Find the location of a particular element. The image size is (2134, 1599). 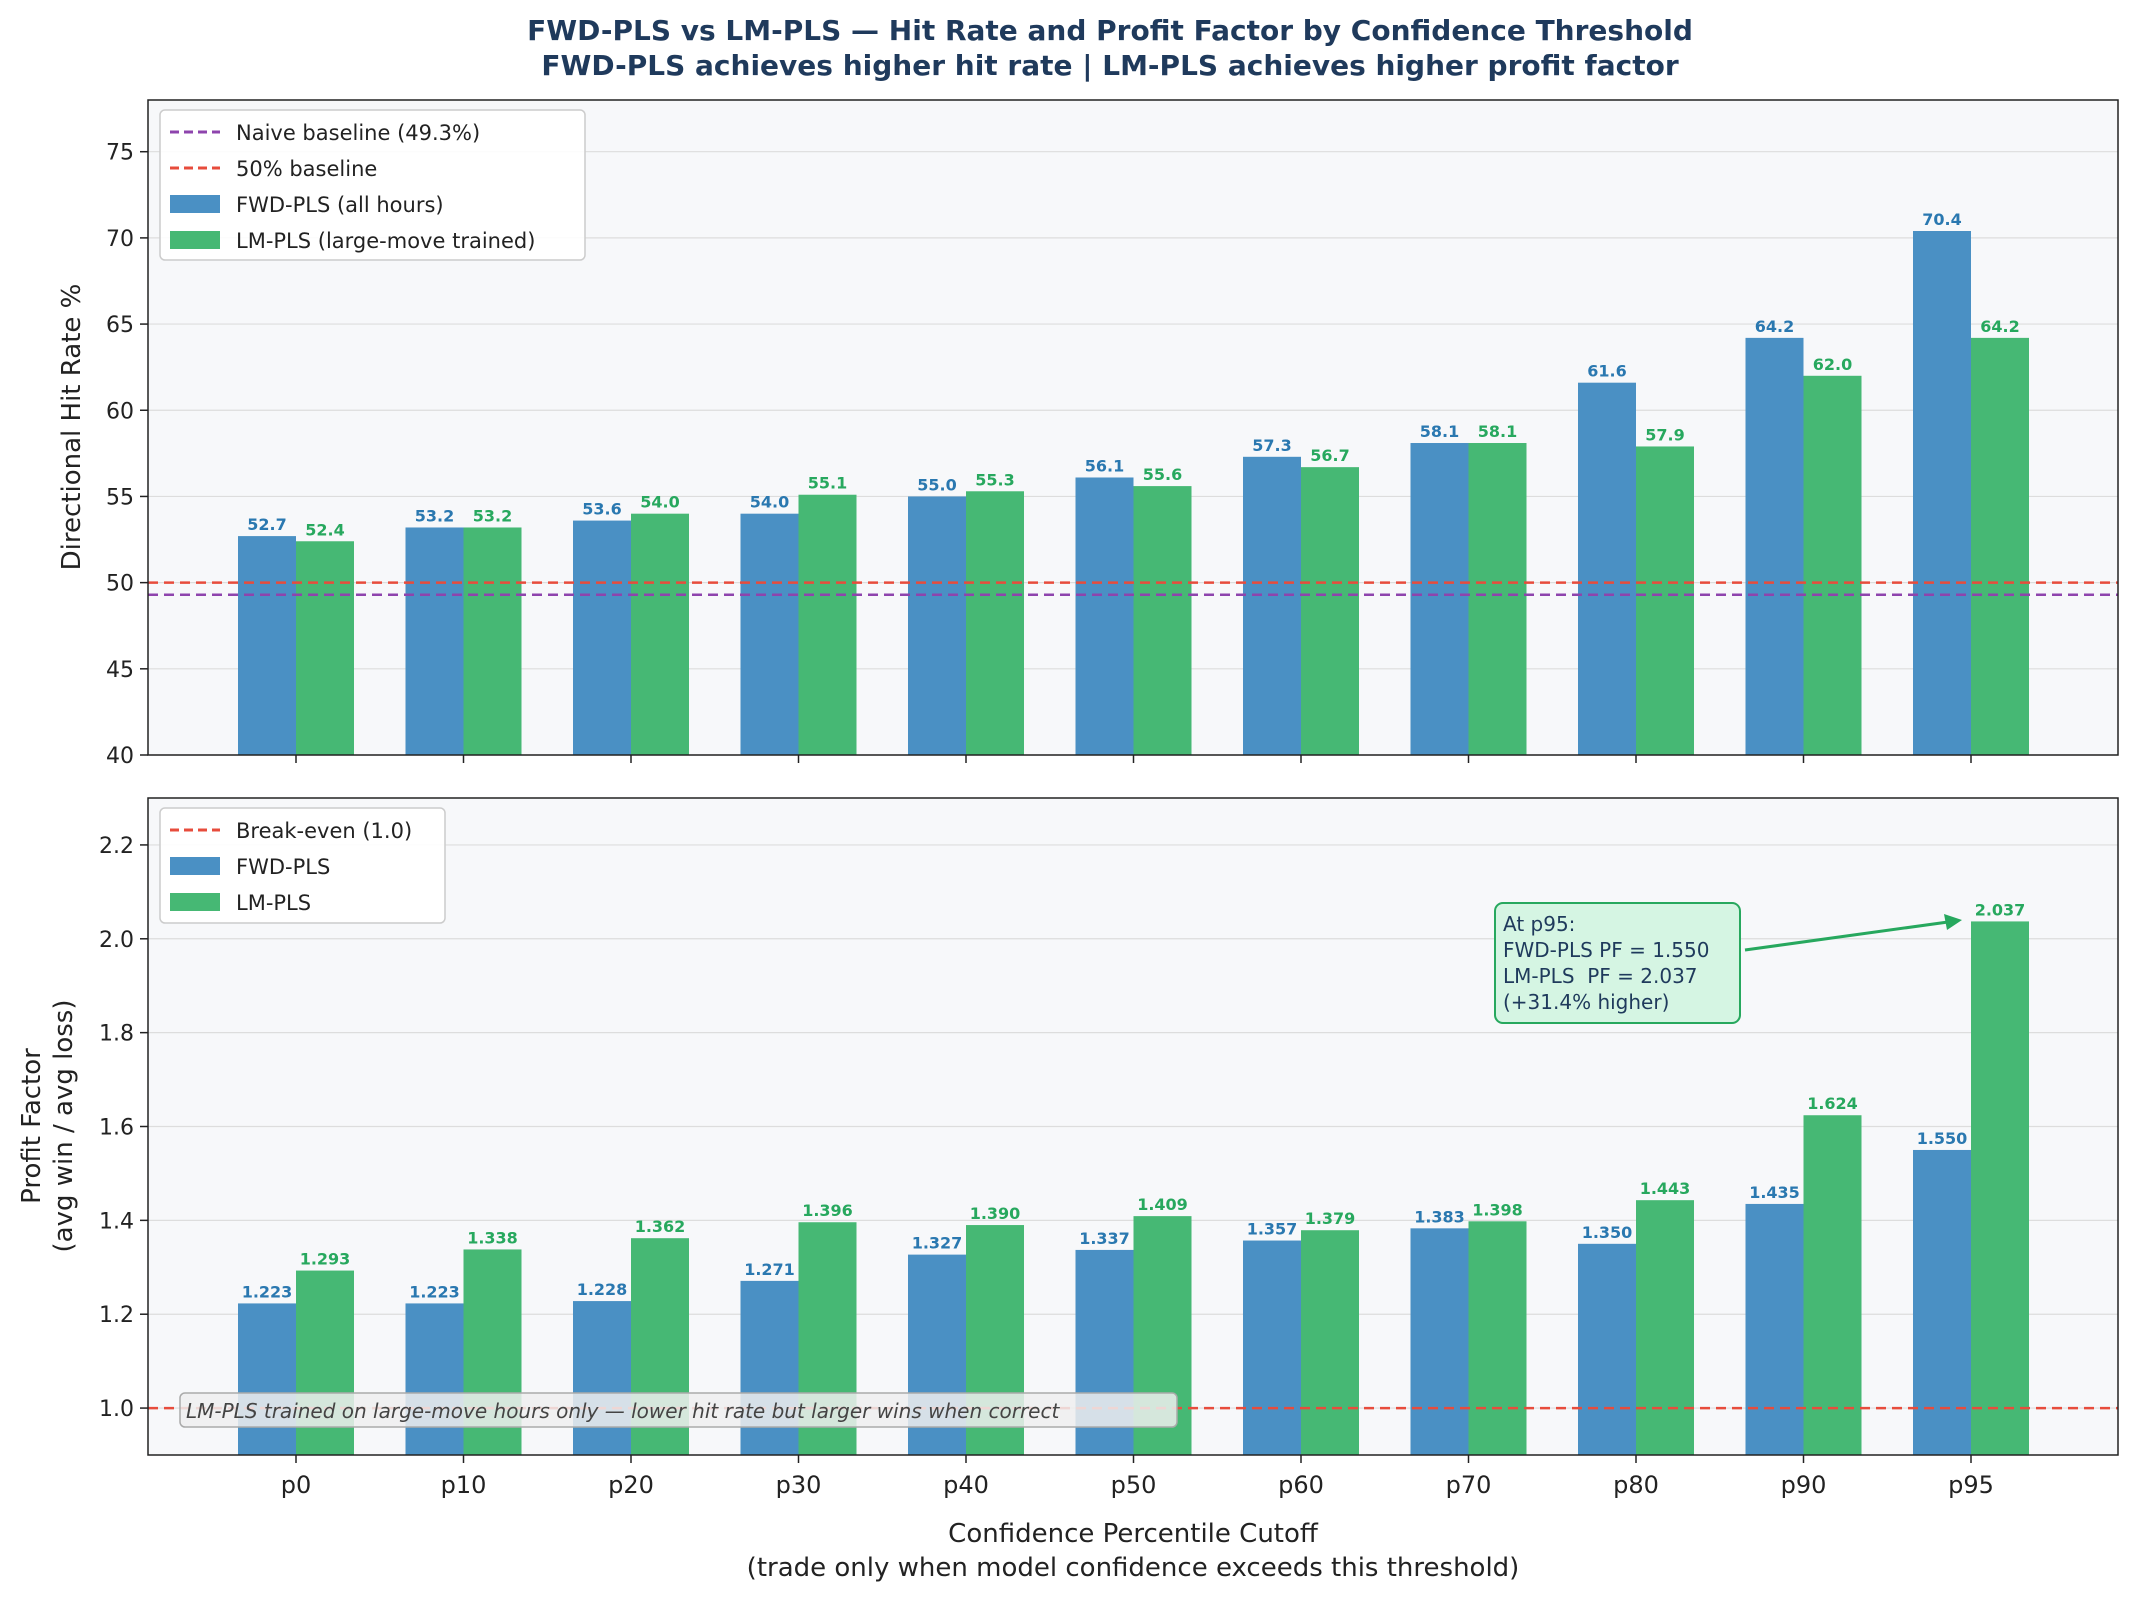

x-tick-label: p95 is located at coordinates (1971, 1485).